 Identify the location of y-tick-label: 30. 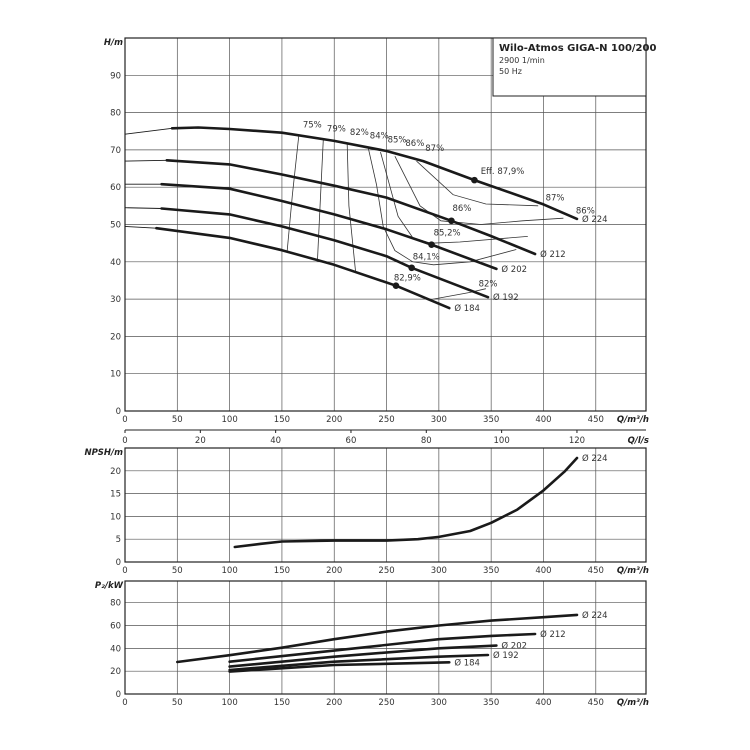
(115, 300).